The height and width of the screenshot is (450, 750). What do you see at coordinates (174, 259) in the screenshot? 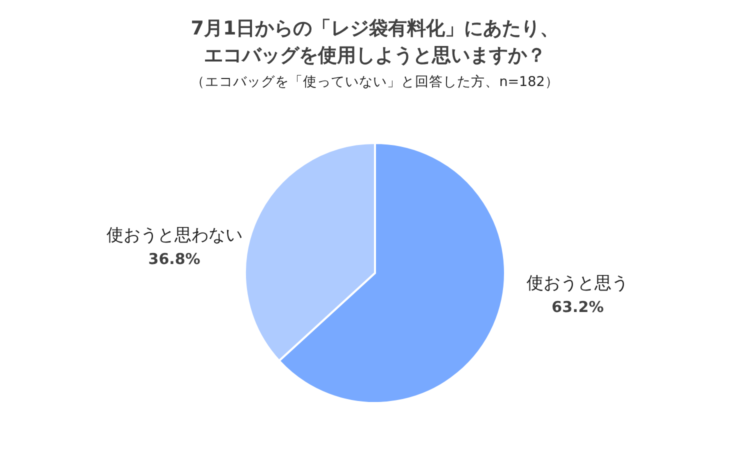
I see `data-label: 36.8%` at bounding box center [174, 259].